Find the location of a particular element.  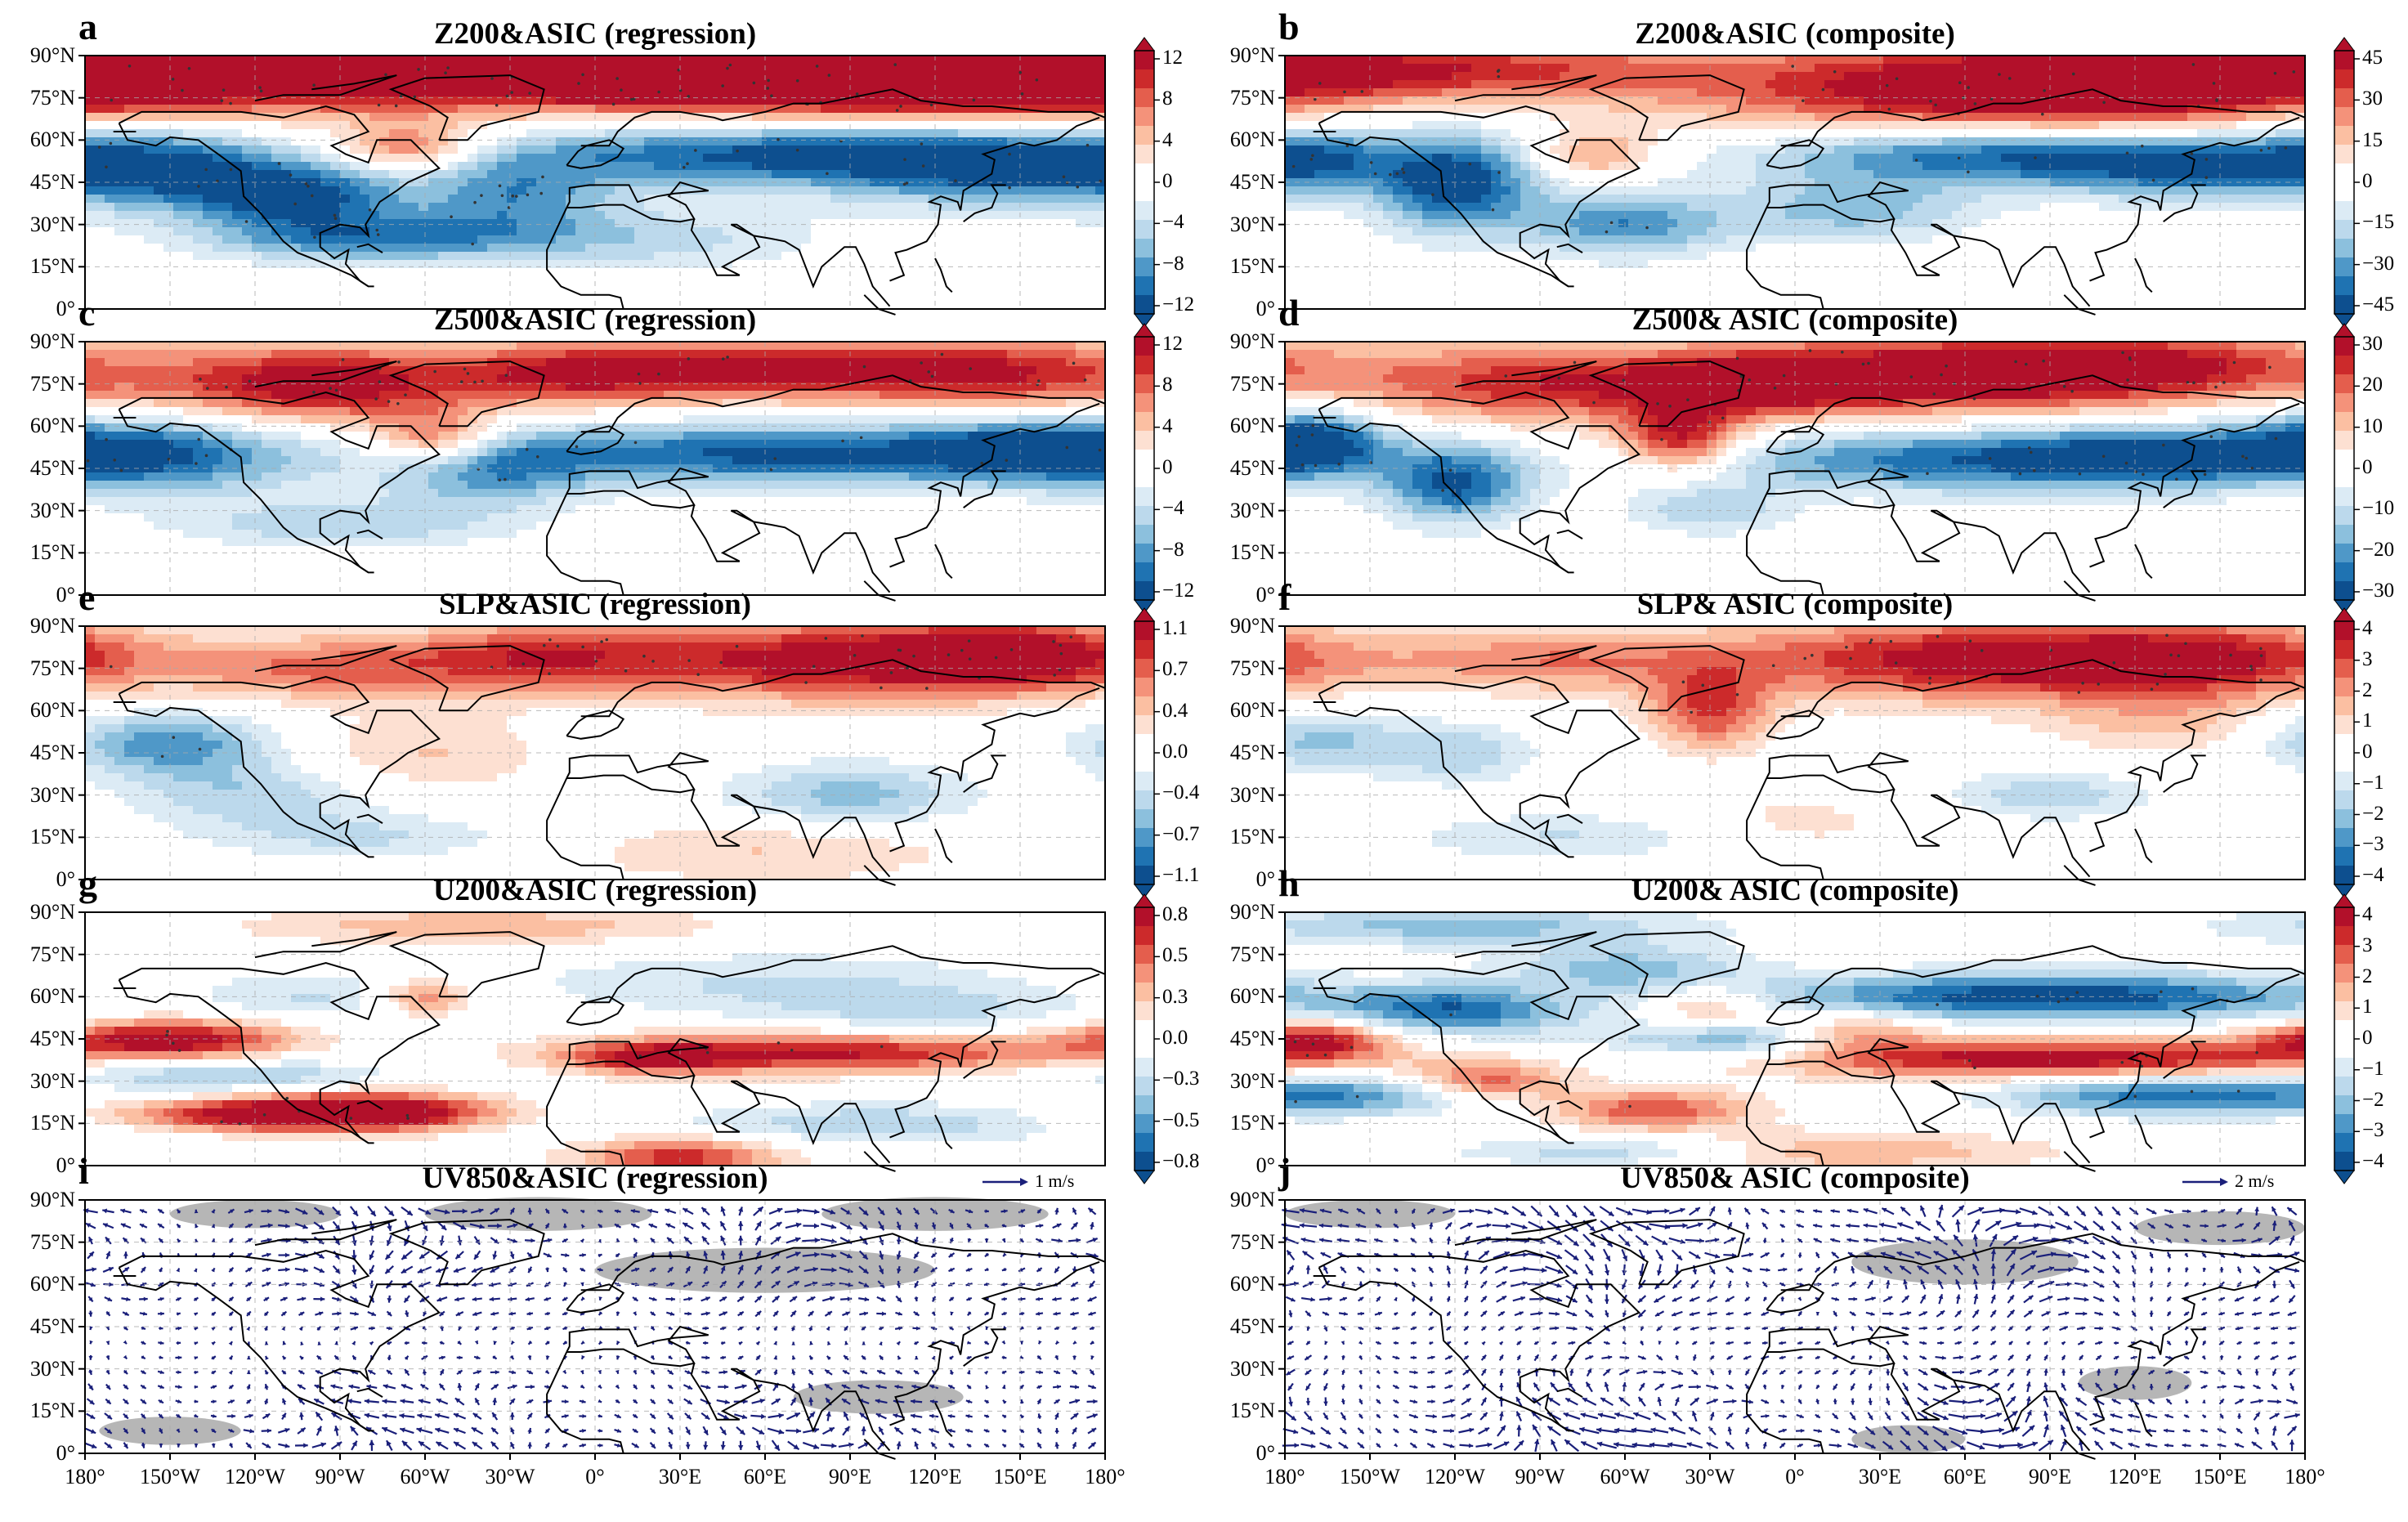

colorbar-tick-f: 4 is located at coordinates (2368, 628).